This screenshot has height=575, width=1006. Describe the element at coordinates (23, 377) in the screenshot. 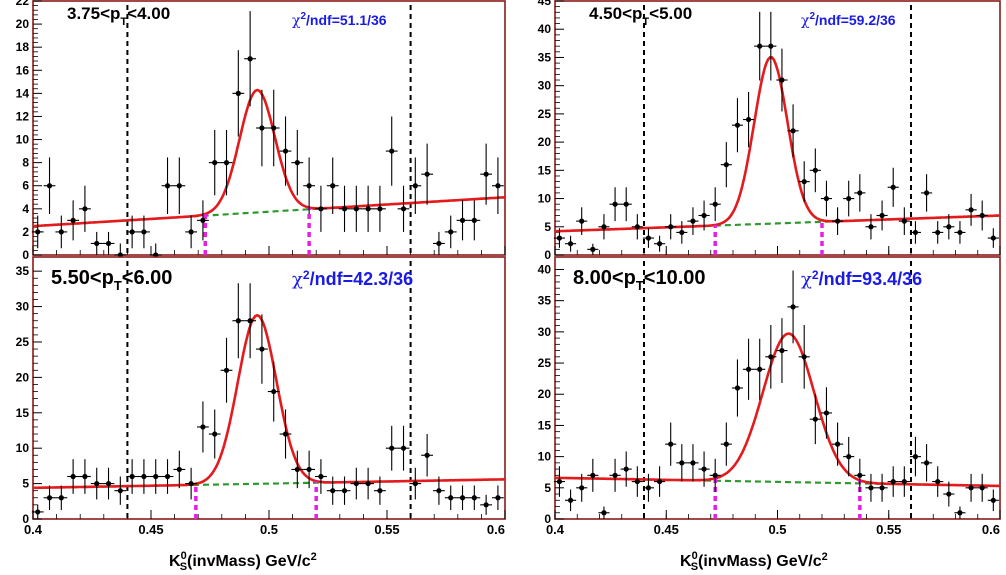

I see `y-tick-label: 20` at that location.